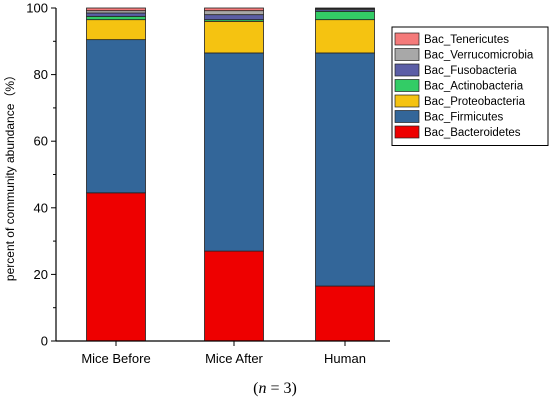 This screenshot has width=550, height=406. Describe the element at coordinates (345, 358) in the screenshot. I see `x-tick-label-2: Human` at that location.